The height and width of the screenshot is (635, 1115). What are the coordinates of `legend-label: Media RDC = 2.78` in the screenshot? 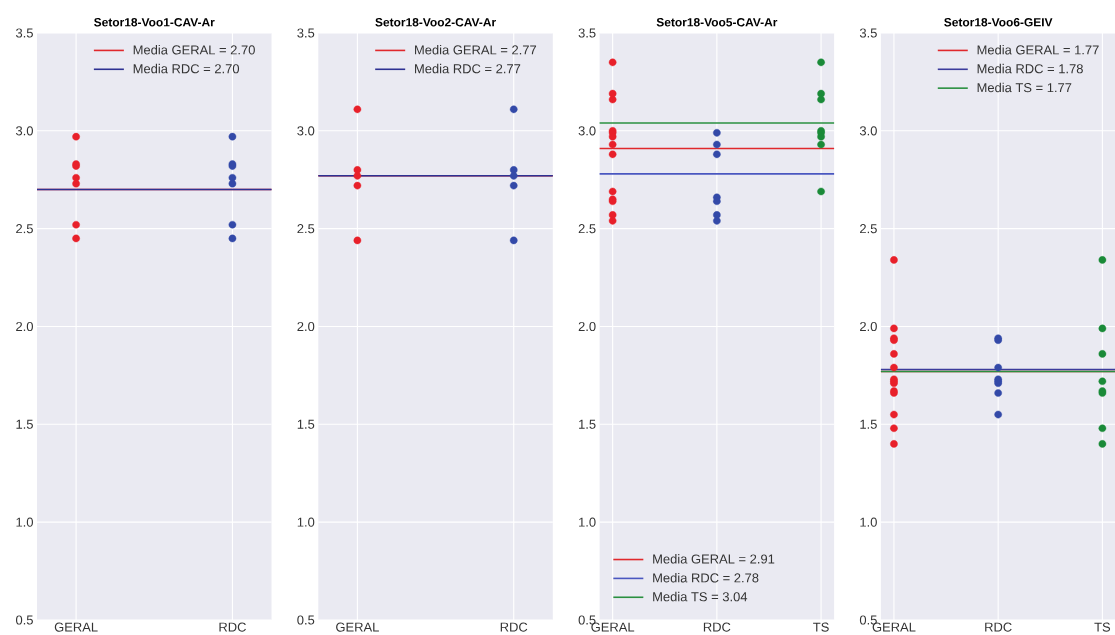 It's located at (706, 577).